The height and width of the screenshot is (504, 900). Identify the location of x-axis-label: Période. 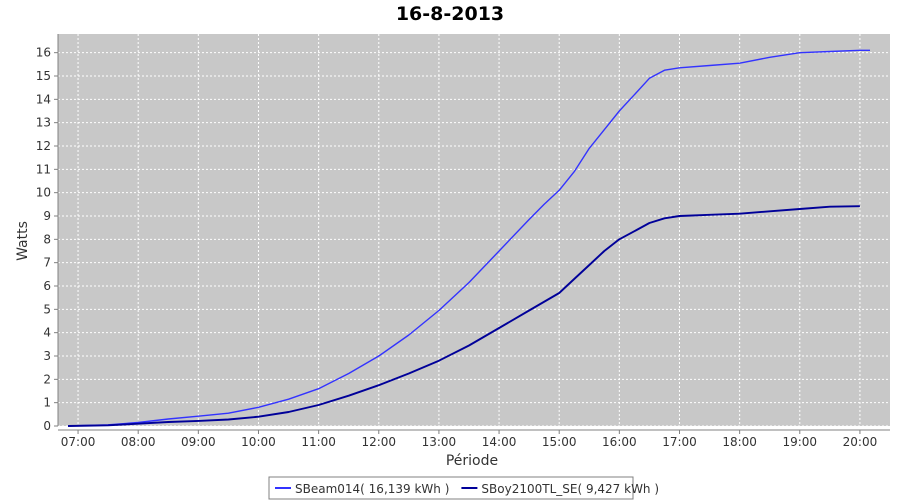
(472, 461).